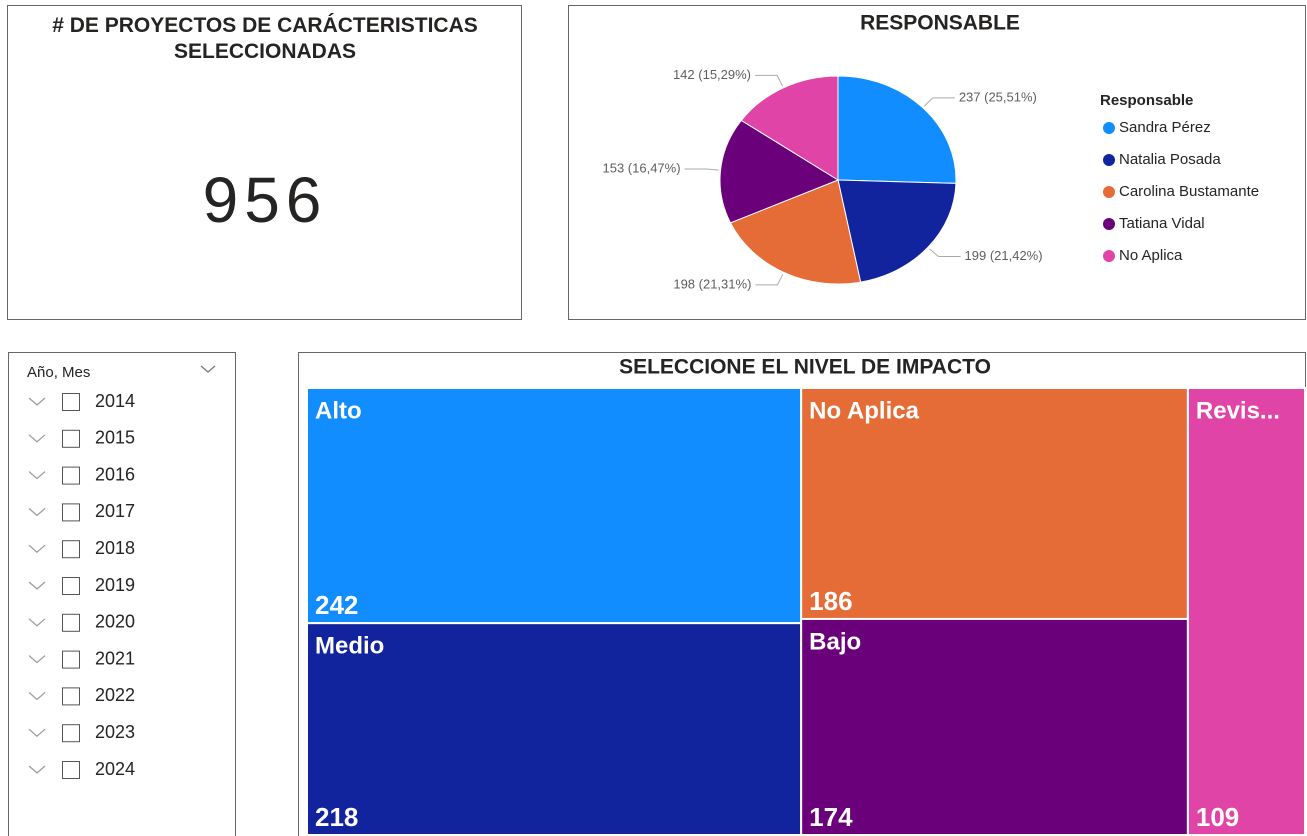 The width and height of the screenshot is (1307, 836). Describe the element at coordinates (1151, 255) in the screenshot. I see `legend-entry: No Aplica` at that location.